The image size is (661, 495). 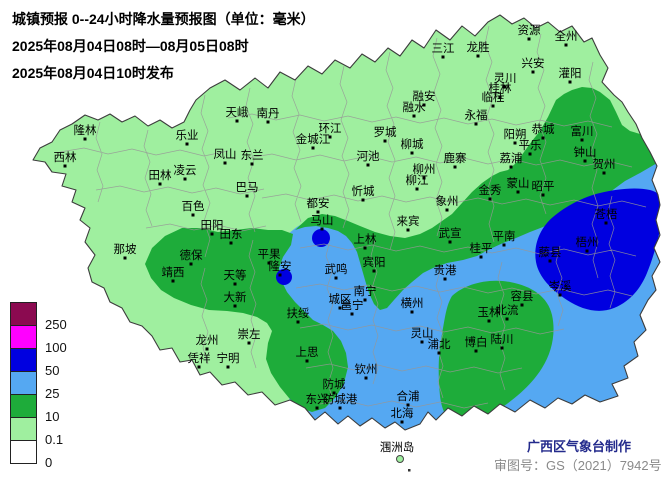 What do you see at coordinates (365, 239) in the screenshot?
I see `city-label: 上林` at bounding box center [365, 239].